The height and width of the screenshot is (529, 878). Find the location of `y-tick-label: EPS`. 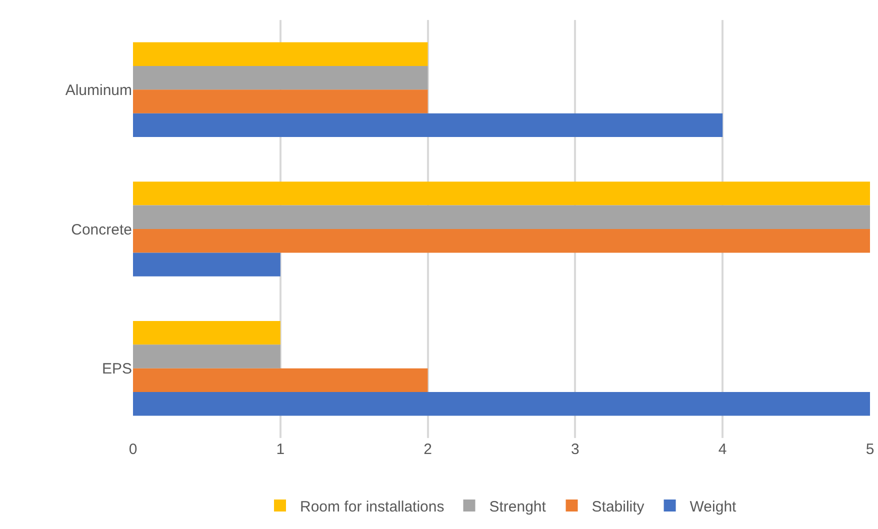

y-tick-label: EPS is located at coordinates (117, 369).